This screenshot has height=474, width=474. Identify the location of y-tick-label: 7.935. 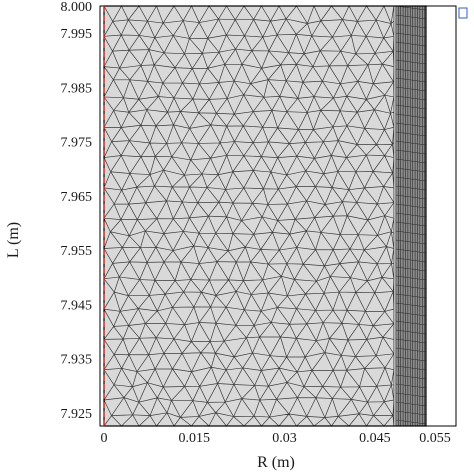
(77, 360).